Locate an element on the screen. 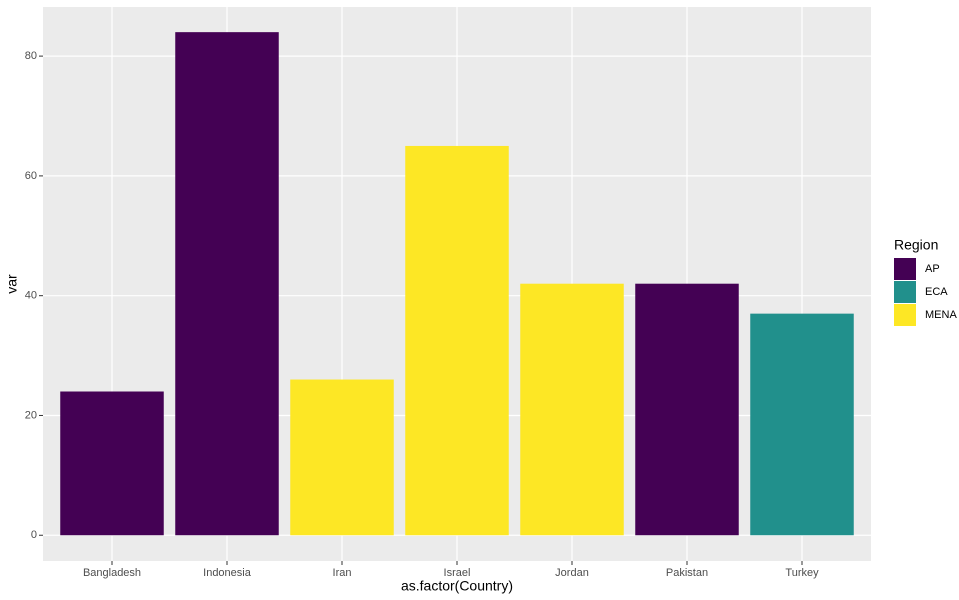 This screenshot has height=600, width=959. legend-label: AP is located at coordinates (932, 269).